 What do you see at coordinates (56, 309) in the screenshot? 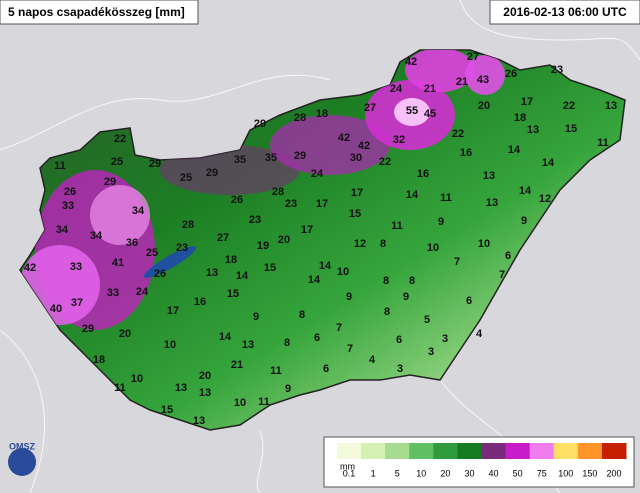
I see `station-value: 40` at bounding box center [56, 309].